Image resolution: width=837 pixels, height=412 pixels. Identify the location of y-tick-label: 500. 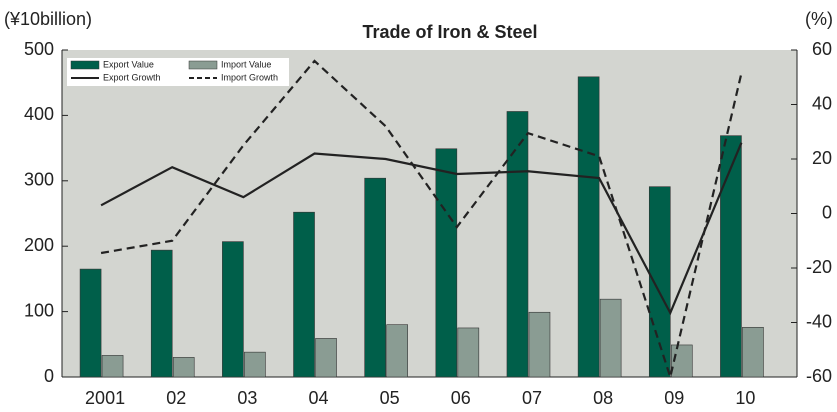
(39, 49).